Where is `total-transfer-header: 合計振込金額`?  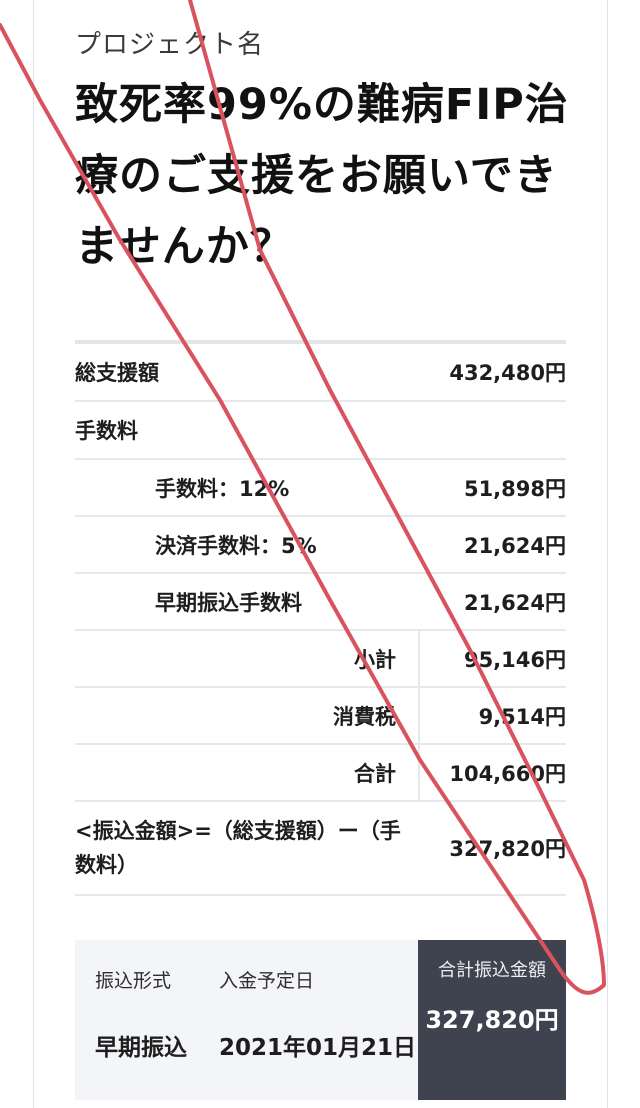
total-transfer-header: 合計振込金額 is located at coordinates (492, 970).